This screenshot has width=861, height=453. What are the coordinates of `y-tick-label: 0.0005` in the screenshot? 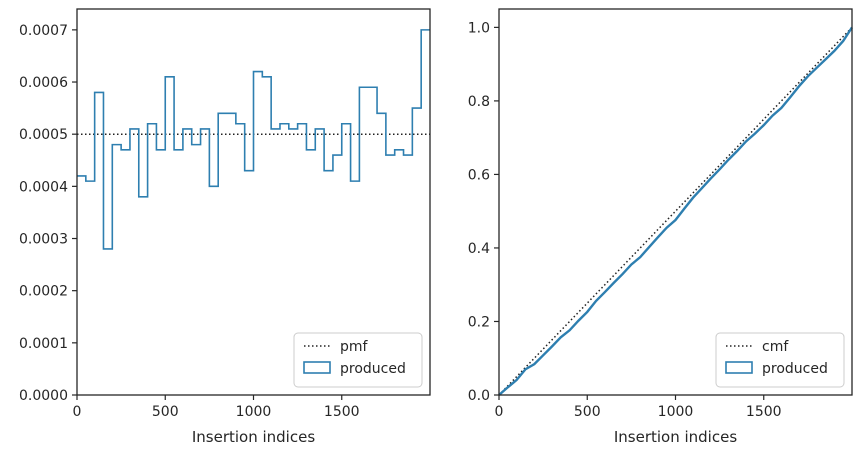 It's located at (43, 135).